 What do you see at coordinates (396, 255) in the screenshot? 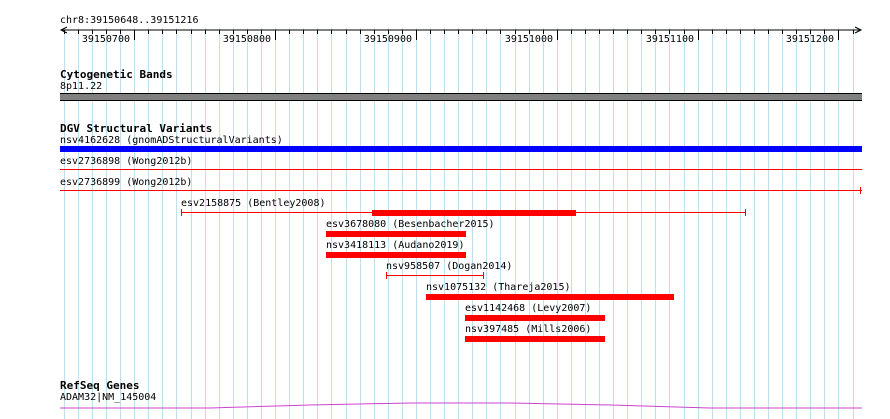
I see `feature-nsv3418113` at bounding box center [396, 255].